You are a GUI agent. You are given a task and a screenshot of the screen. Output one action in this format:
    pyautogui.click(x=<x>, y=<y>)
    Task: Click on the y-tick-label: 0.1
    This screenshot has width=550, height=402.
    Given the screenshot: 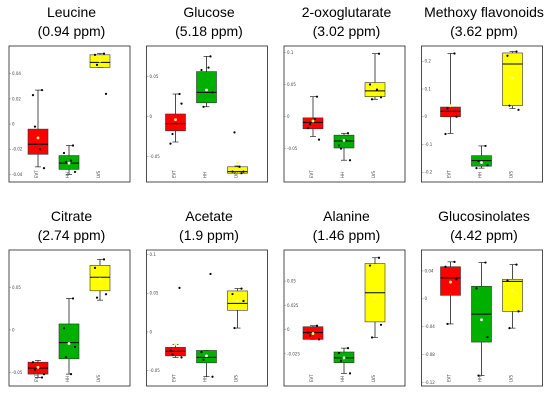 What is the action you would take?
    pyautogui.click(x=153, y=254)
    